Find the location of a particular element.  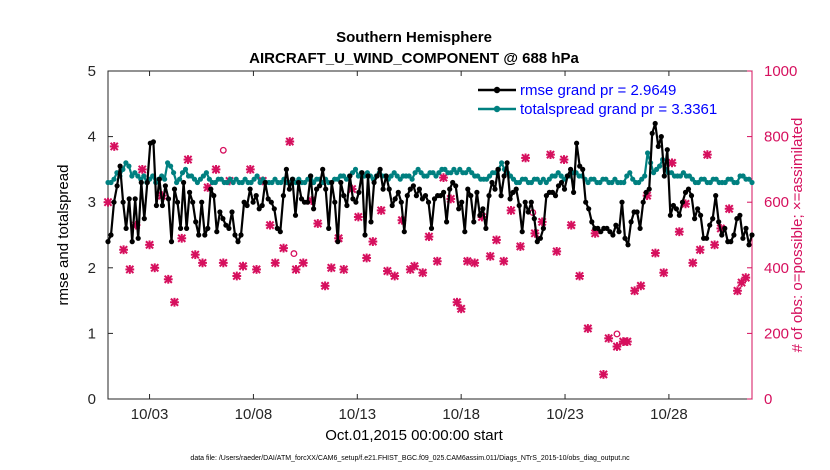

left-tick-label: 3 is located at coordinates (92, 202).